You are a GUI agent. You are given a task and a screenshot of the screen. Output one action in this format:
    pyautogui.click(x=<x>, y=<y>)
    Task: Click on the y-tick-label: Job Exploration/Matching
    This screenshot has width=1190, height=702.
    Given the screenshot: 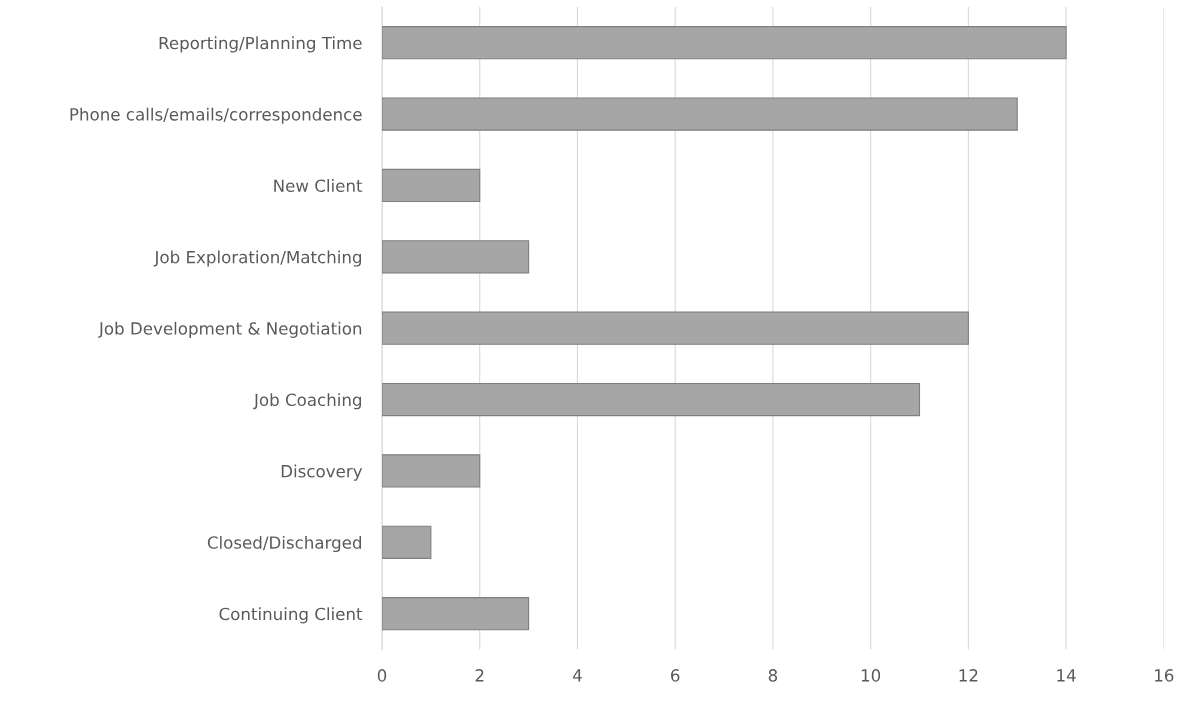 What is the action you would take?
    pyautogui.click(x=257, y=258)
    